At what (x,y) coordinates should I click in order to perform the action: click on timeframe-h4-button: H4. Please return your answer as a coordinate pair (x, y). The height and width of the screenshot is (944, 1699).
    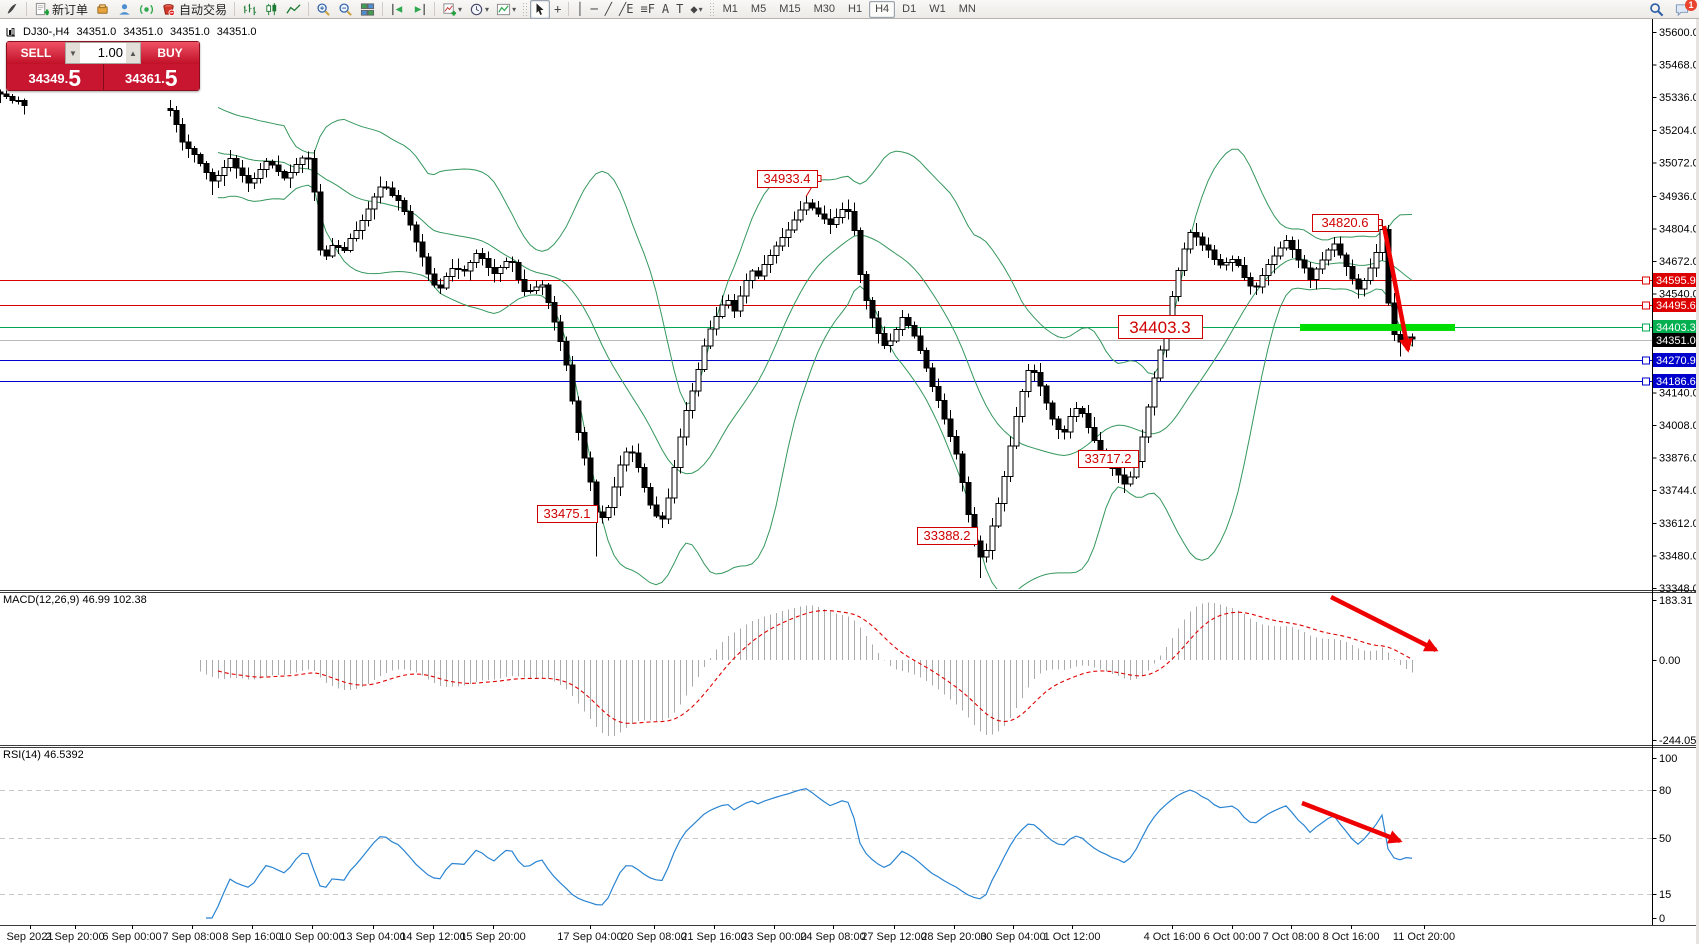
    Looking at the image, I should click on (882, 9).